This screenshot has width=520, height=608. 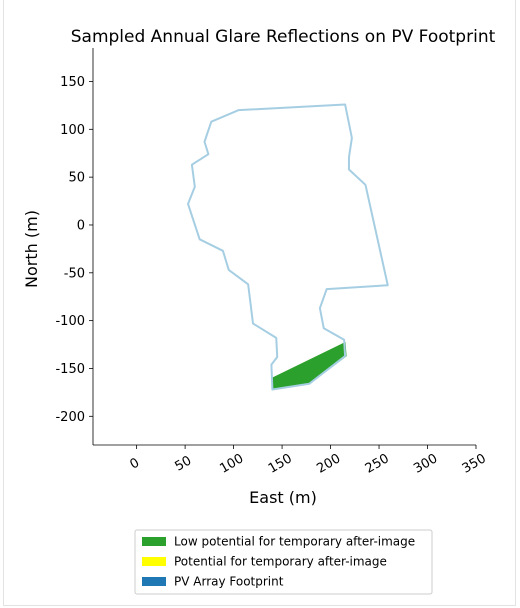 What do you see at coordinates (70, 417) in the screenshot?
I see `y-tick-label: -200` at bounding box center [70, 417].